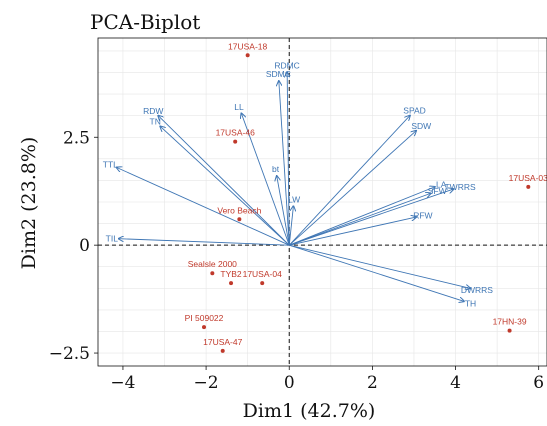 The width and height of the screenshot is (547, 426). I want to click on variable-label: SFW, so click(437, 191).